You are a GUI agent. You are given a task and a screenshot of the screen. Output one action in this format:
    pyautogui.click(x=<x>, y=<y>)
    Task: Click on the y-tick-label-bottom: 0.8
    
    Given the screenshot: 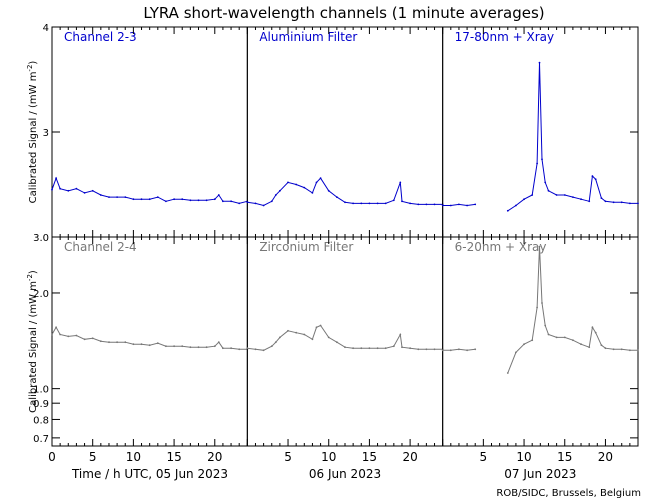 What is the action you would take?
    pyautogui.click(x=41, y=420)
    